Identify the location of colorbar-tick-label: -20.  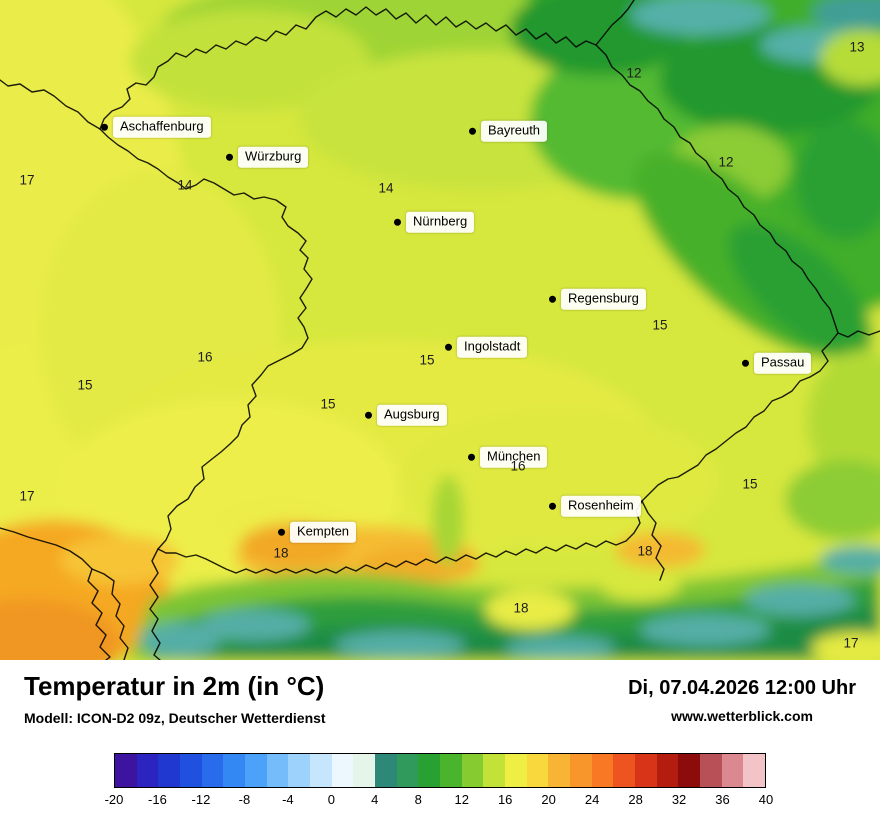
(114, 799).